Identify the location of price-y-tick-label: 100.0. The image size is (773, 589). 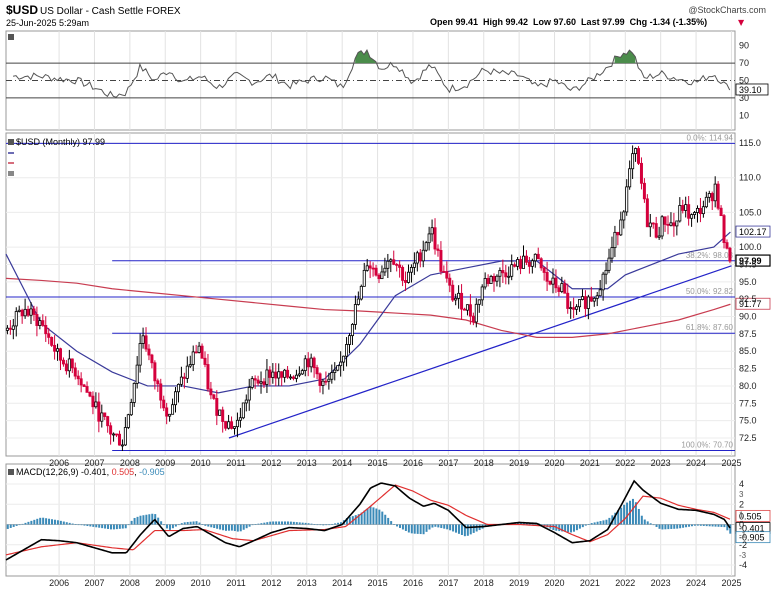
(750, 247).